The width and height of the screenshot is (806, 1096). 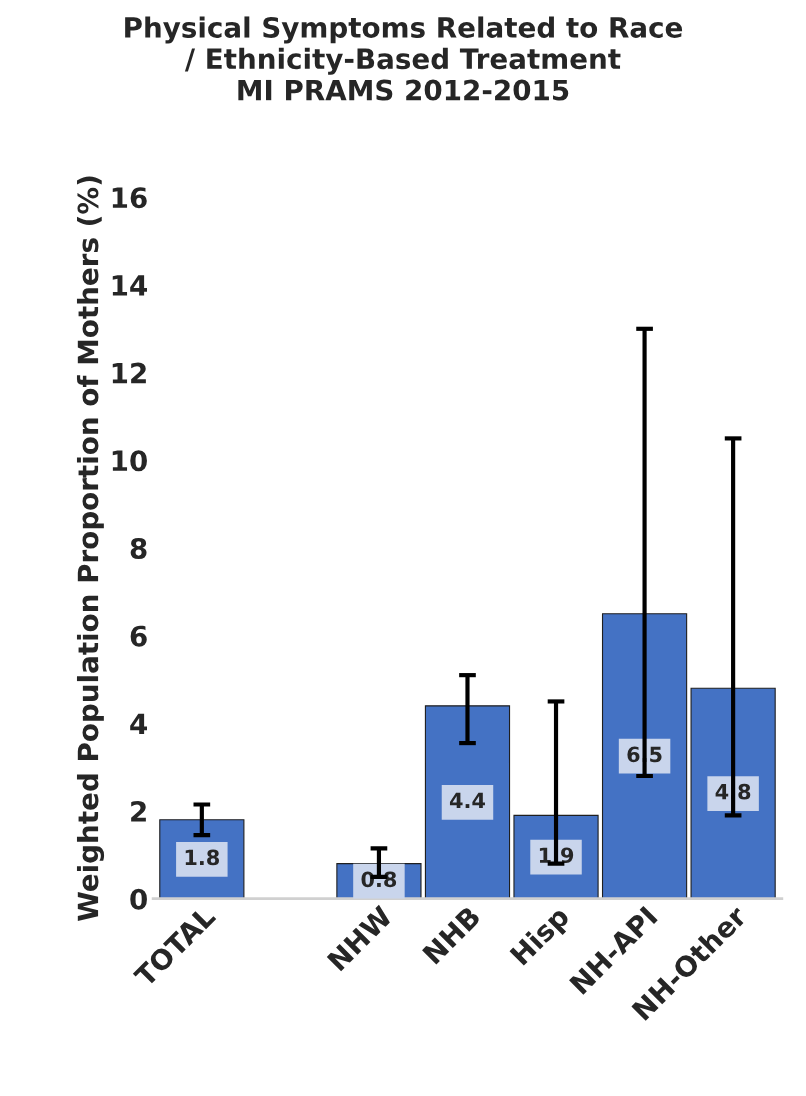 What do you see at coordinates (138, 811) in the screenshot?
I see `y-tick-label: 2` at bounding box center [138, 811].